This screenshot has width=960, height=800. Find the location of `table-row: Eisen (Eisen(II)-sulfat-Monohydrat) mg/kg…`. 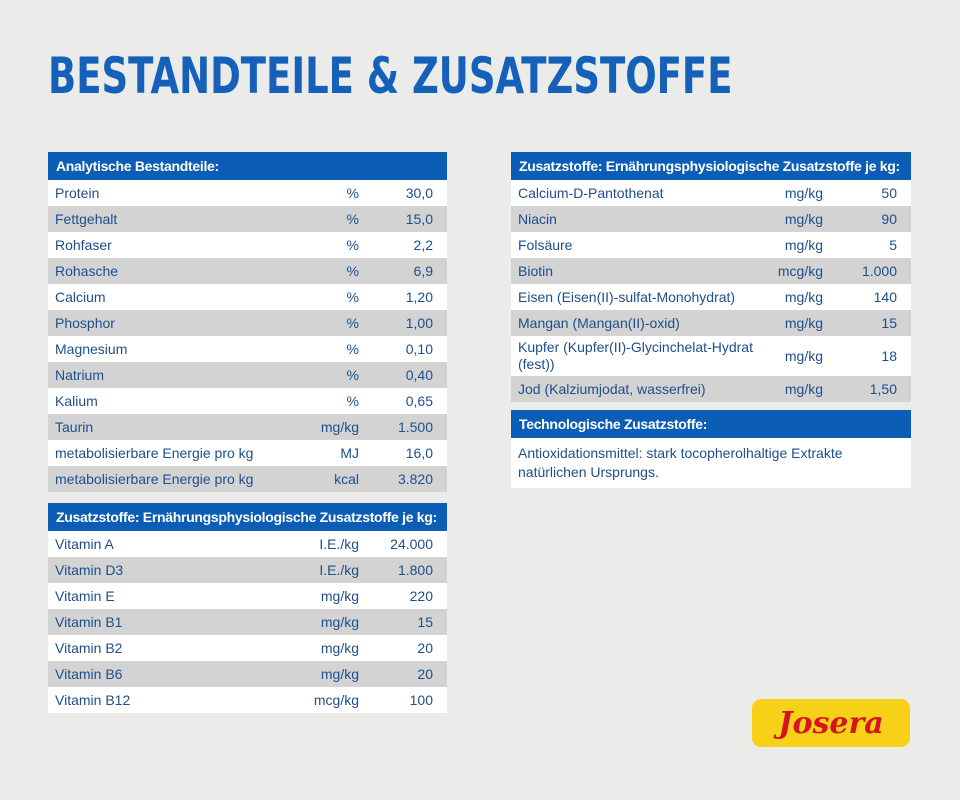

table-row: Eisen (Eisen(II)-sulfat-Monohydrat) mg/kg… is located at coordinates (711, 297).